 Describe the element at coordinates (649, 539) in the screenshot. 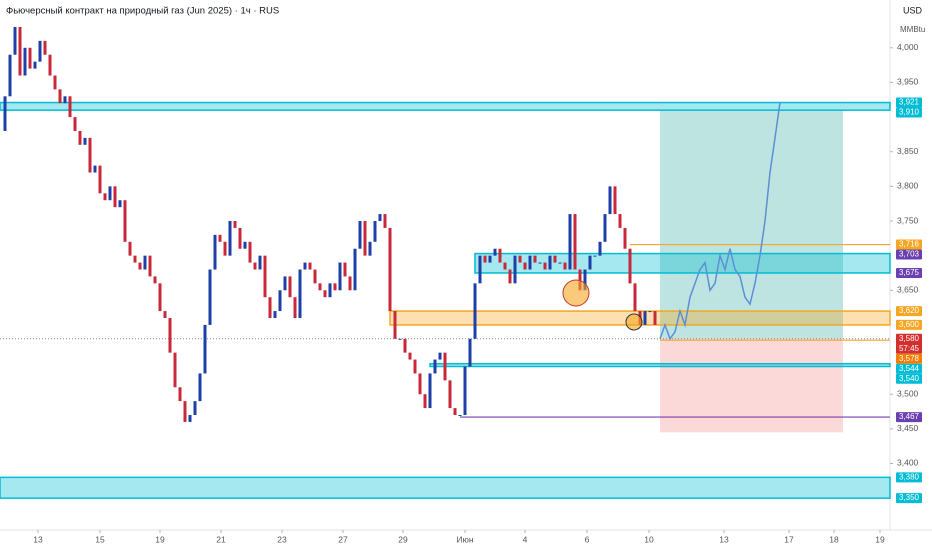

I see `x-tick-label: 10` at that location.